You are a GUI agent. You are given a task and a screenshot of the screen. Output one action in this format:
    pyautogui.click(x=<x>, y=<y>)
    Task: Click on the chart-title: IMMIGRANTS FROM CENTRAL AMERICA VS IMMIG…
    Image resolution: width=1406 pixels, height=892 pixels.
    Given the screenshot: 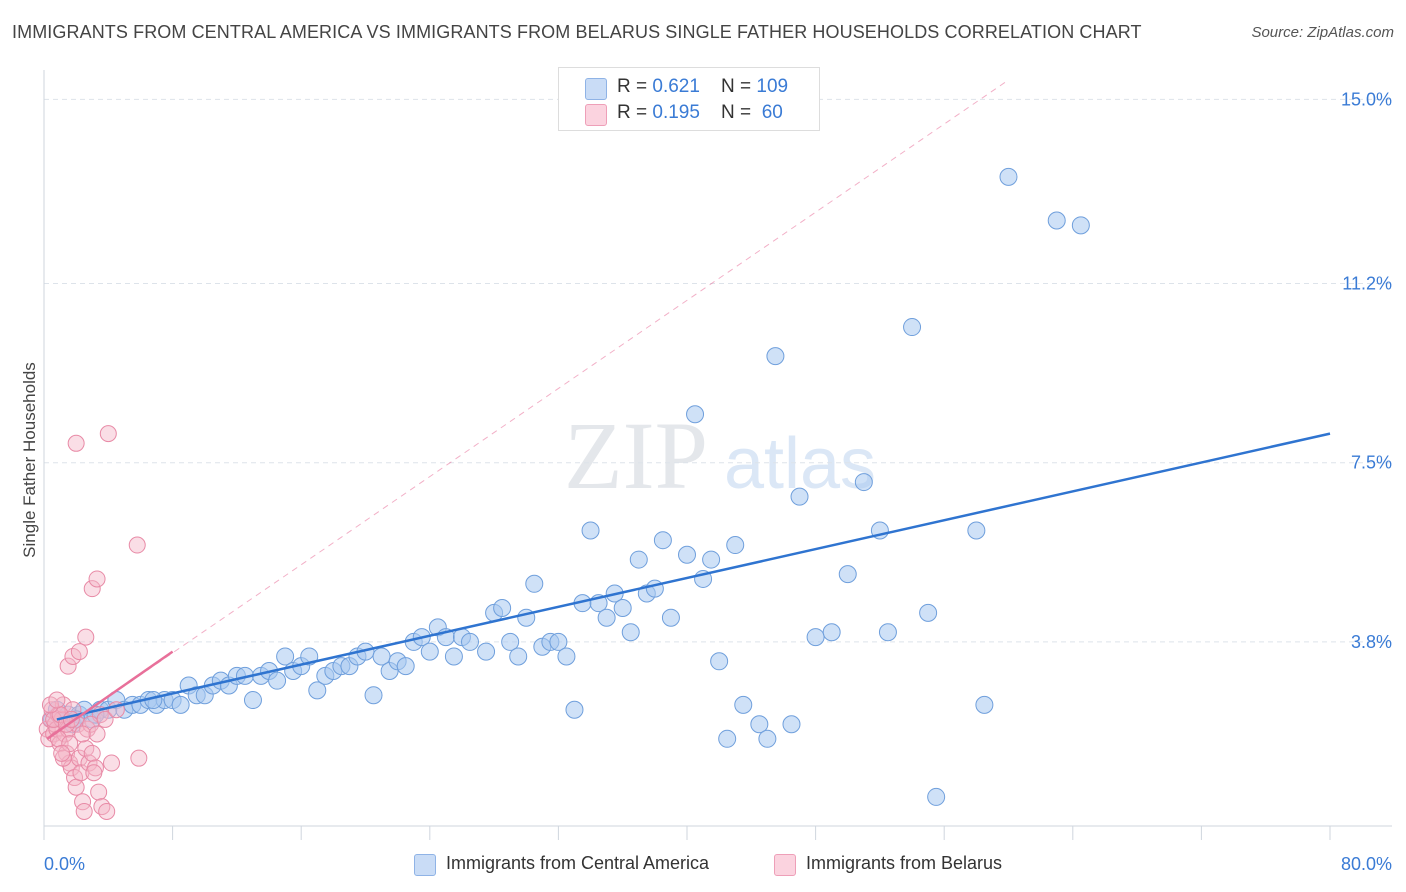 What is the action you would take?
    pyautogui.click(x=577, y=32)
    